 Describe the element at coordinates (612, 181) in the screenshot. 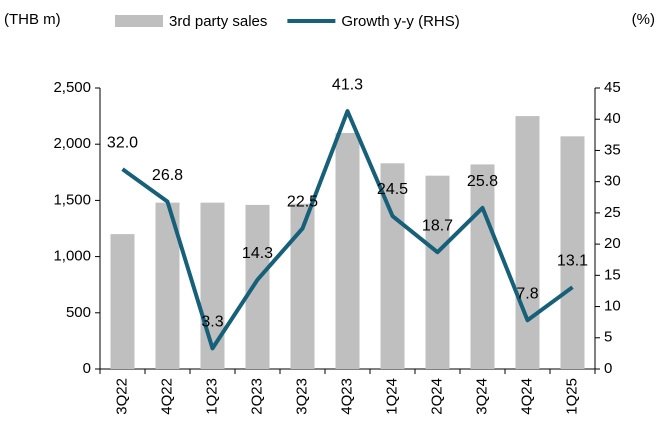

I see `y2-tick-label: 30` at that location.